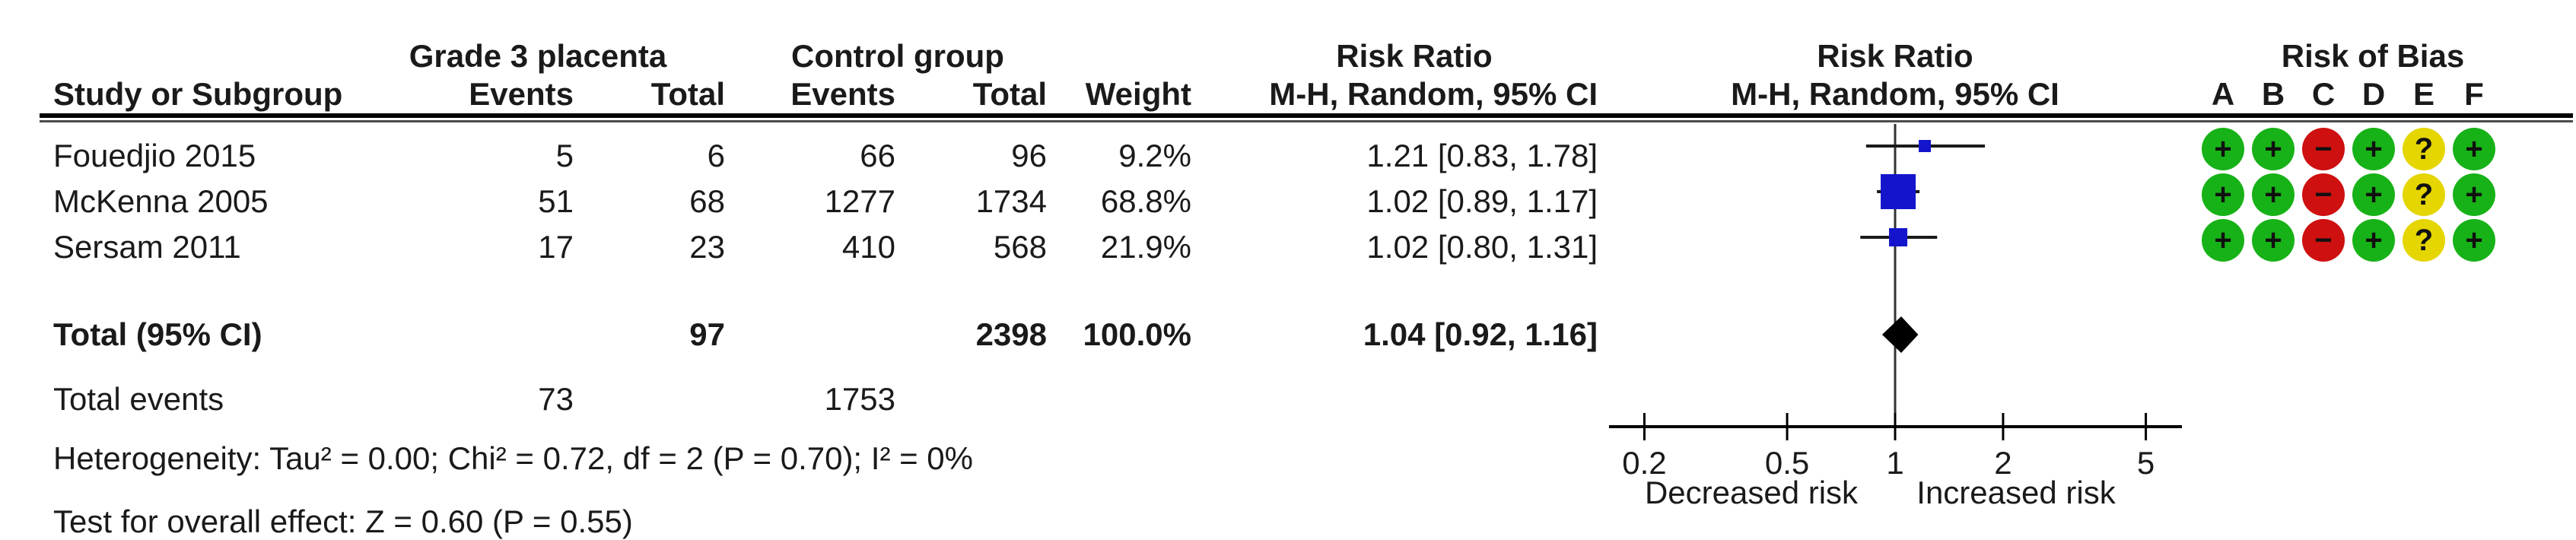 This screenshot has height=540, width=2576. I want to click on col-header-ctl-events: Events, so click(843, 94).